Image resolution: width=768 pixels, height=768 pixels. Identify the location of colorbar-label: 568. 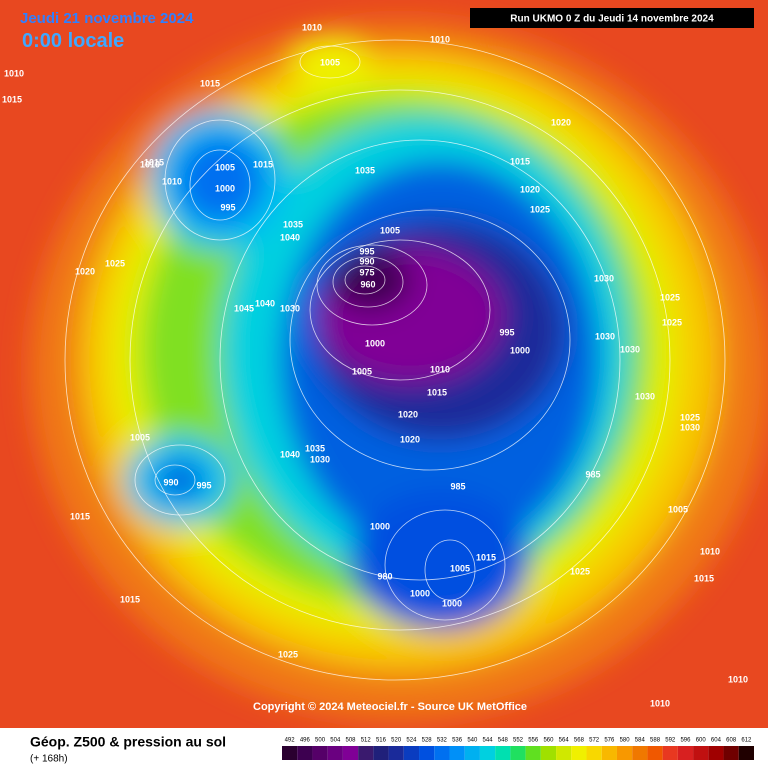
(579, 741).